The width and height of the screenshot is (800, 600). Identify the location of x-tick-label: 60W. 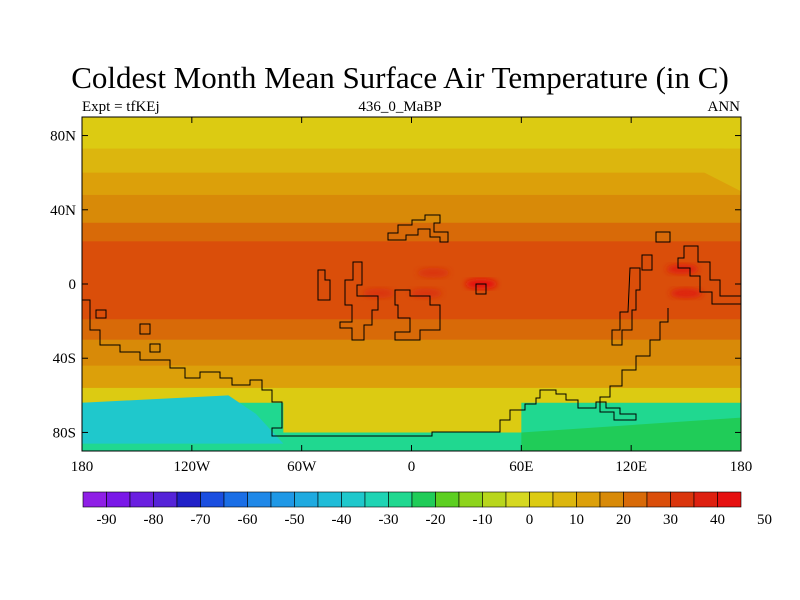
(302, 467).